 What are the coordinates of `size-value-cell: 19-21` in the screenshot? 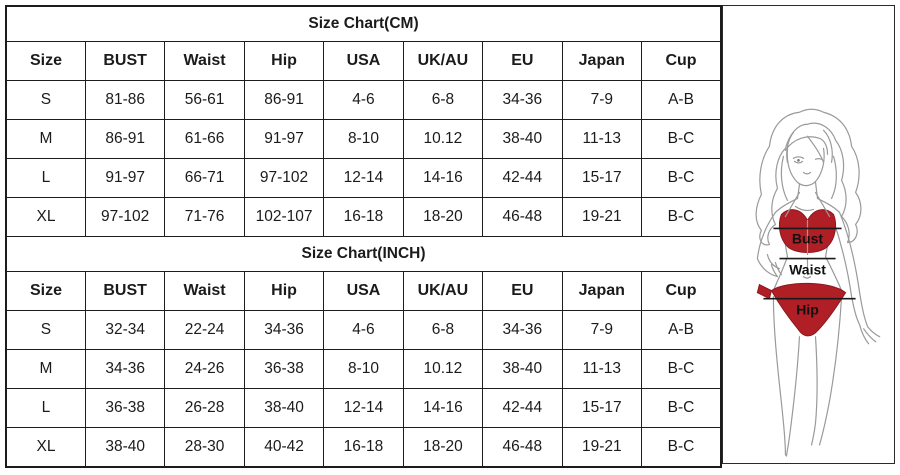 It's located at (602, 447).